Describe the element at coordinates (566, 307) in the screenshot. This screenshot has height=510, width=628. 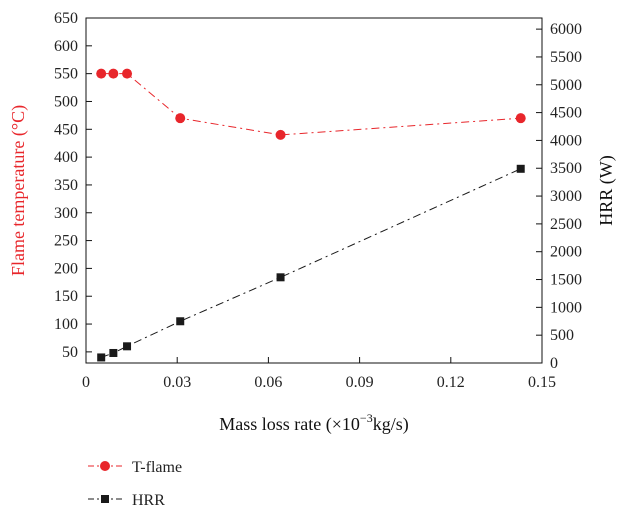
I see `y-right-tick-label: 1000` at that location.